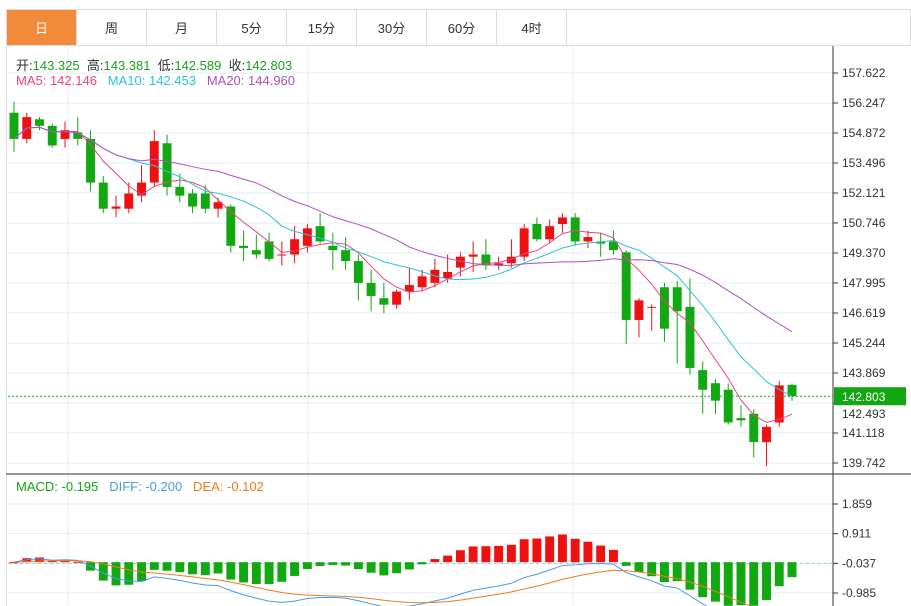 This screenshot has width=911, height=606. I want to click on price-tick-label: 147.995, so click(864, 283).